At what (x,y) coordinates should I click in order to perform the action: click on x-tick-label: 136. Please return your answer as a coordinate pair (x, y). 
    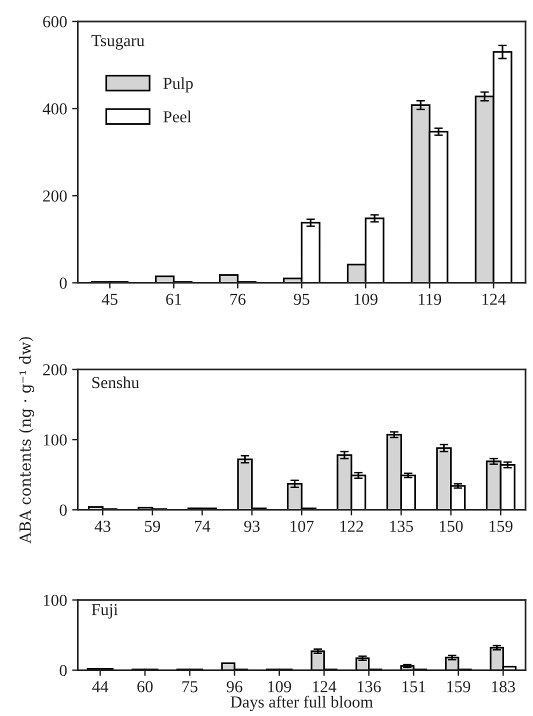
    Looking at the image, I should click on (369, 686).